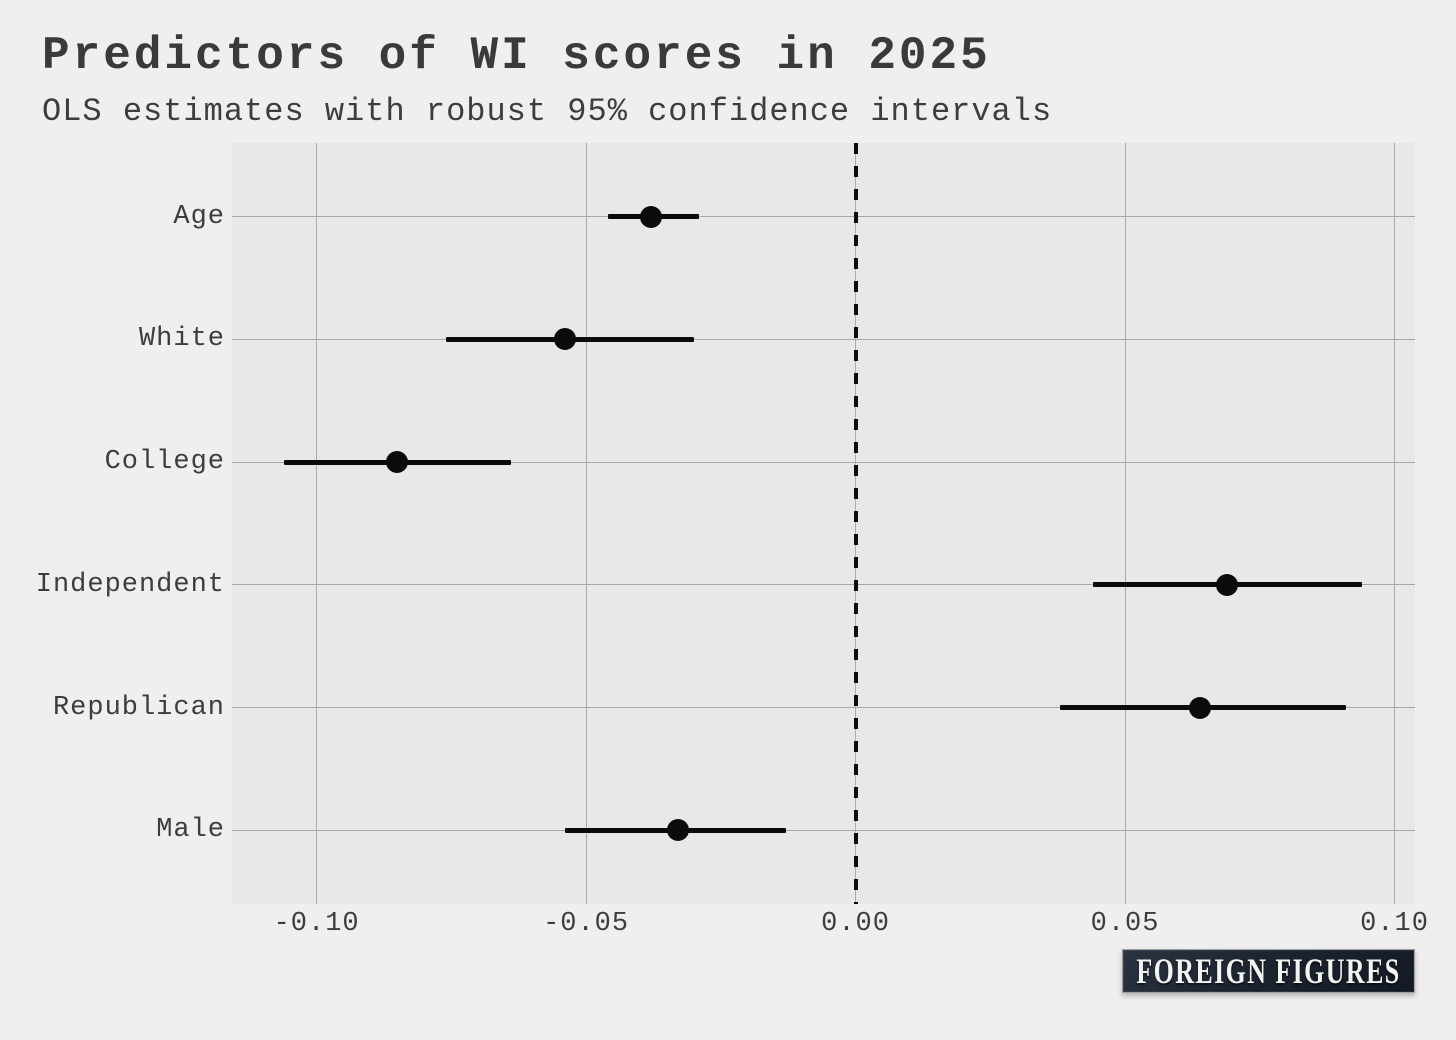  I want to click on x-tick-label: -0.05, so click(586, 924).